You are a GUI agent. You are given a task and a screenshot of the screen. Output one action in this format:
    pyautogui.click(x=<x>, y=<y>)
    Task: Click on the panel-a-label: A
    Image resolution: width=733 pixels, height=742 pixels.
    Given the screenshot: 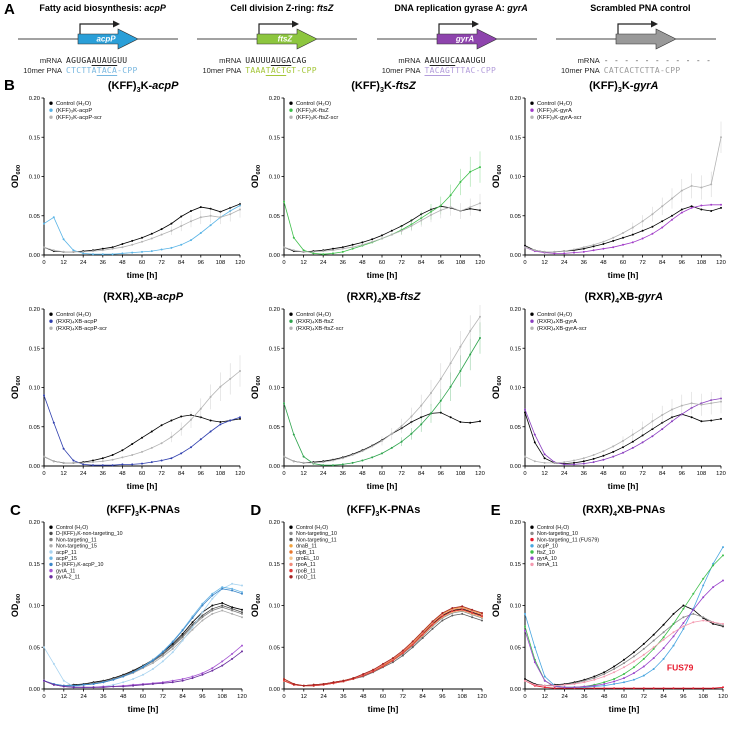 What is the action you would take?
    pyautogui.click(x=9, y=9)
    